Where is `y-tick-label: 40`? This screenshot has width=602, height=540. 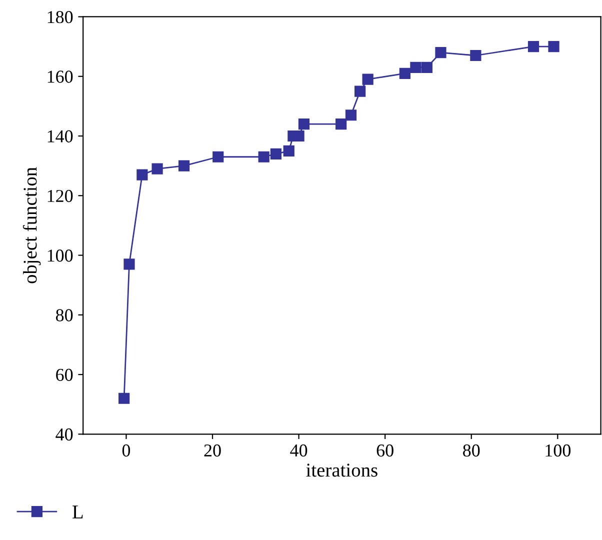
y-tick-label: 40 is located at coordinates (64, 434).